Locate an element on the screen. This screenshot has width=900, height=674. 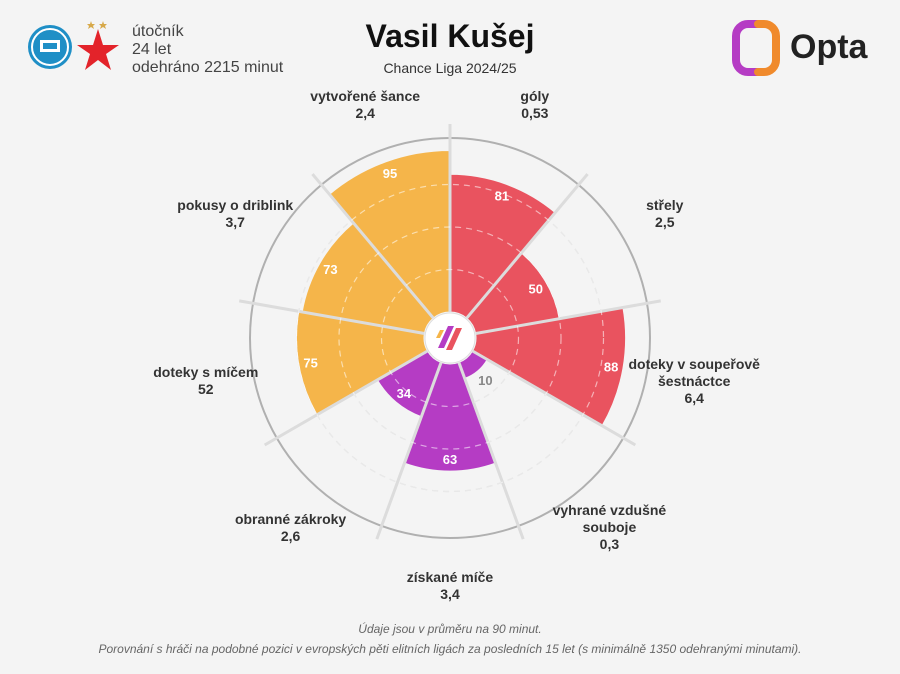
metric-name: pokusy o driblink is located at coordinates (235, 205).